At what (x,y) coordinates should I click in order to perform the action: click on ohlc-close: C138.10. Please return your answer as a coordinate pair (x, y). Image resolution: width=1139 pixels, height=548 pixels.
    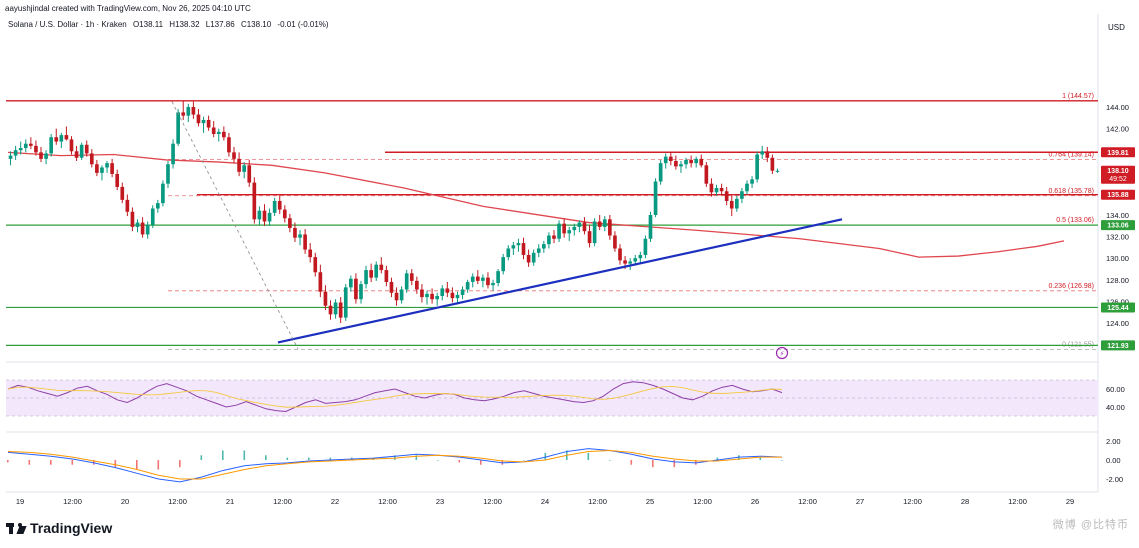
    Looking at the image, I should click on (256, 24).